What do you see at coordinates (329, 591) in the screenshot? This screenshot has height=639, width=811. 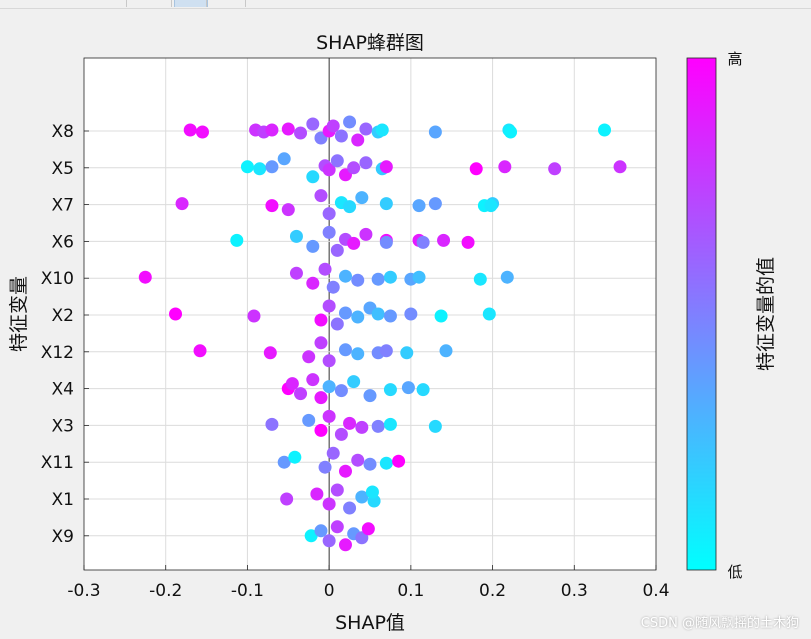 I see `x-tick-label: 0` at bounding box center [329, 591].